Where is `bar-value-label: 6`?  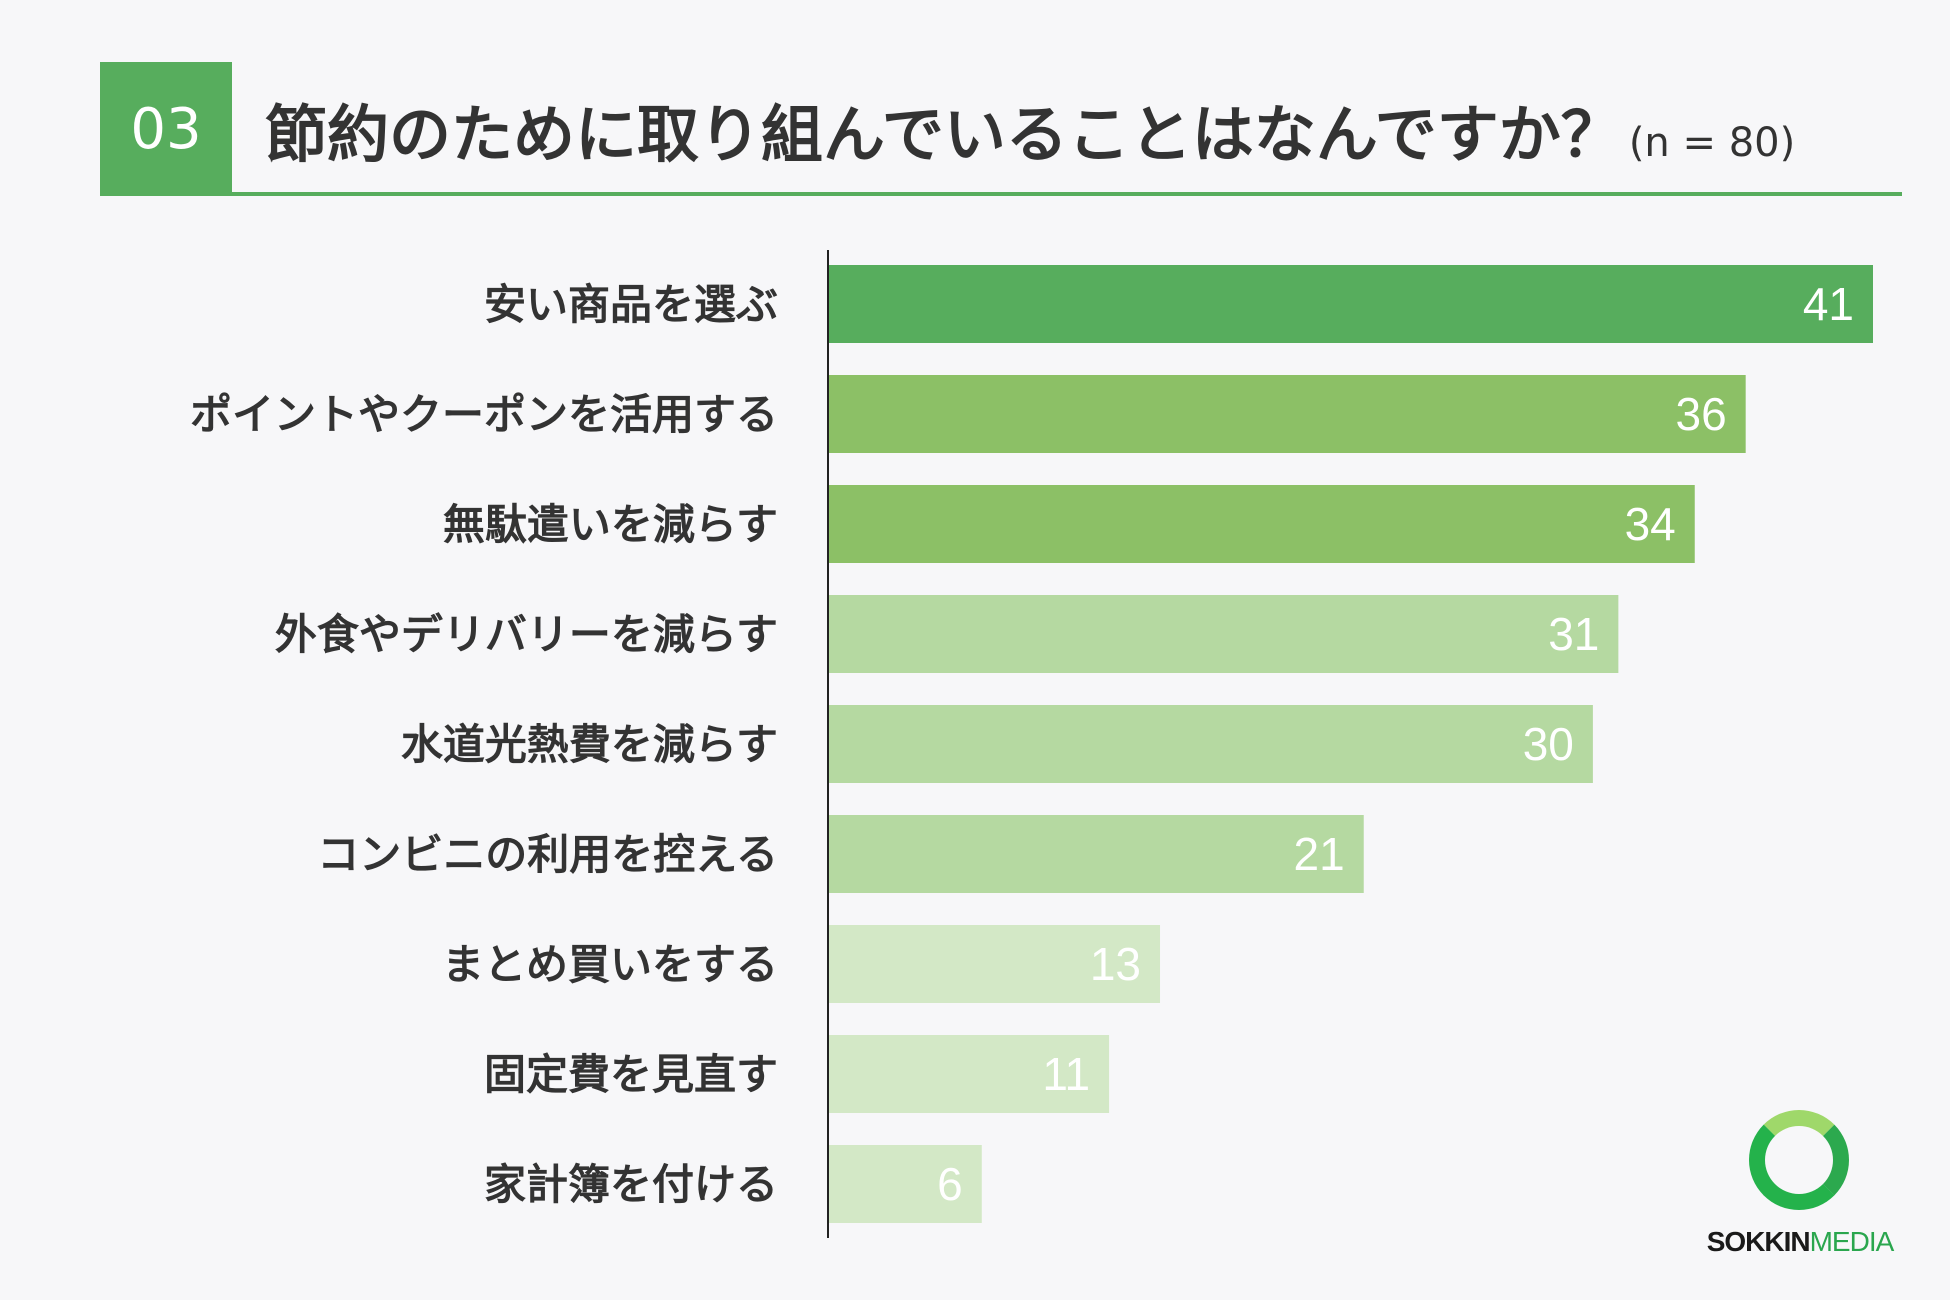 bar-value-label: 6 is located at coordinates (950, 1184).